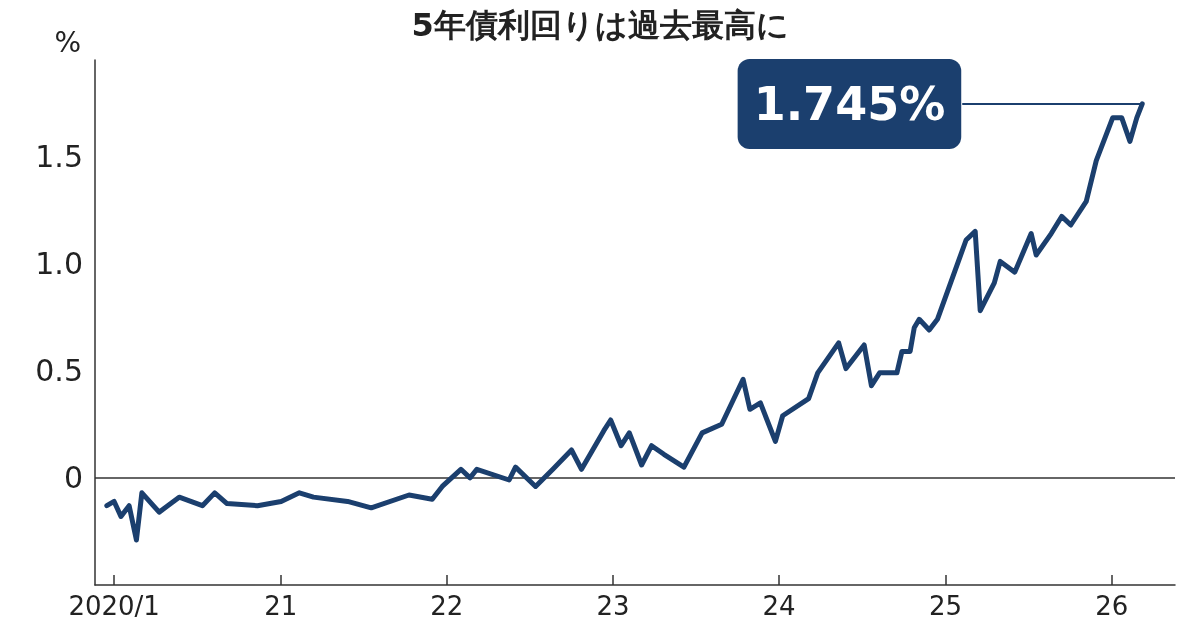  I want to click on x-tick-label: 22, so click(447, 606).